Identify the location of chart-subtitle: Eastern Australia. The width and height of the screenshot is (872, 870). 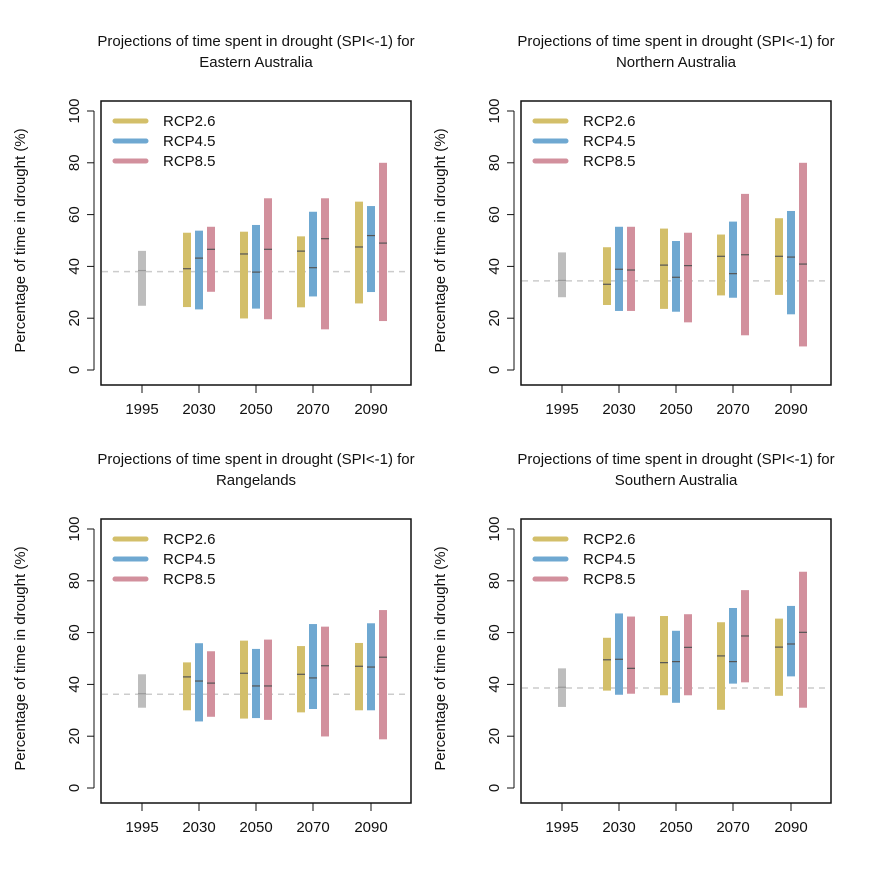
(256, 62).